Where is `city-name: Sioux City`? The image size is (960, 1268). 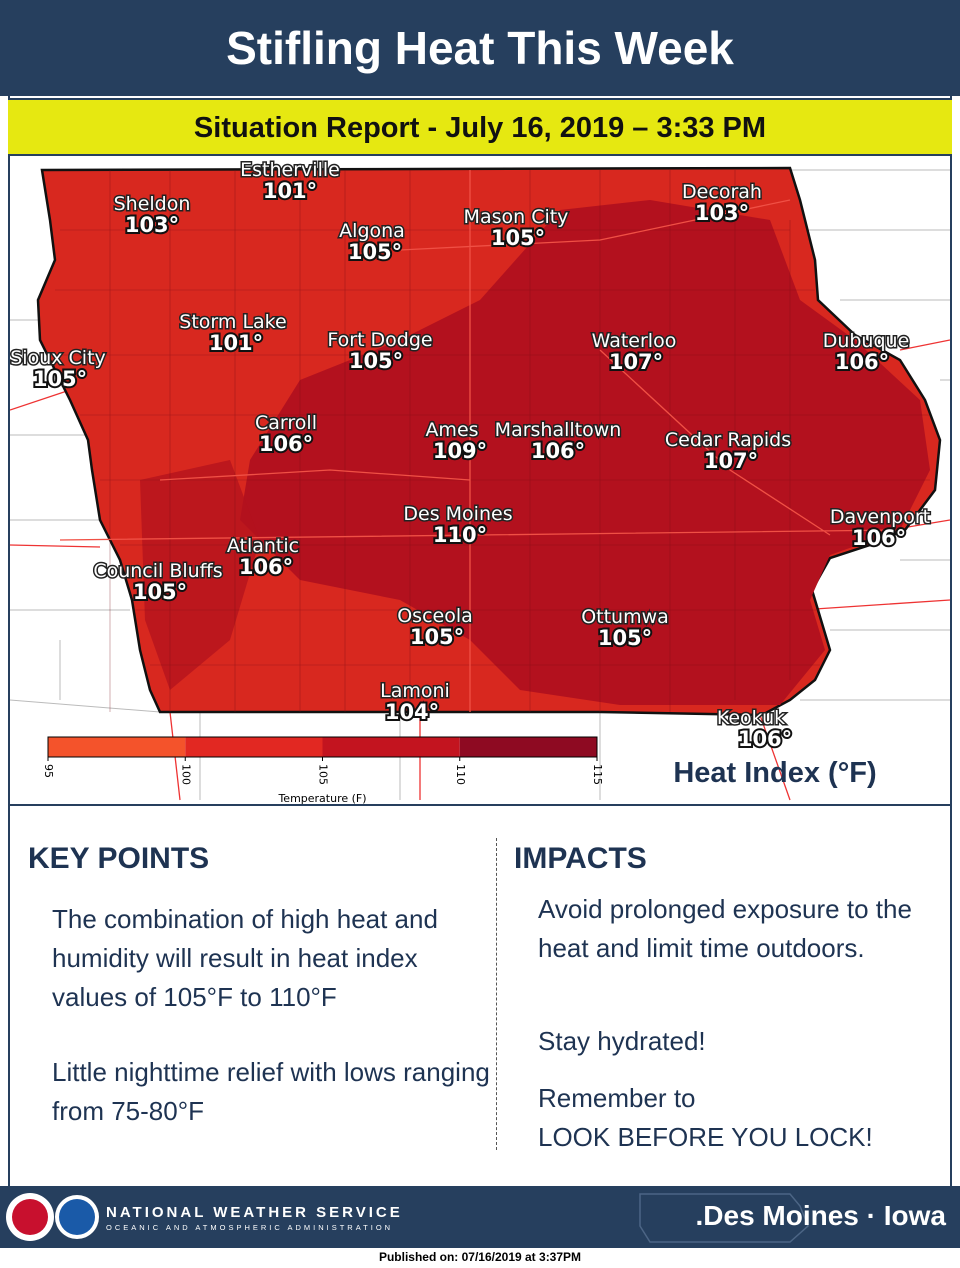
city-name: Sioux City is located at coordinates (58, 358).